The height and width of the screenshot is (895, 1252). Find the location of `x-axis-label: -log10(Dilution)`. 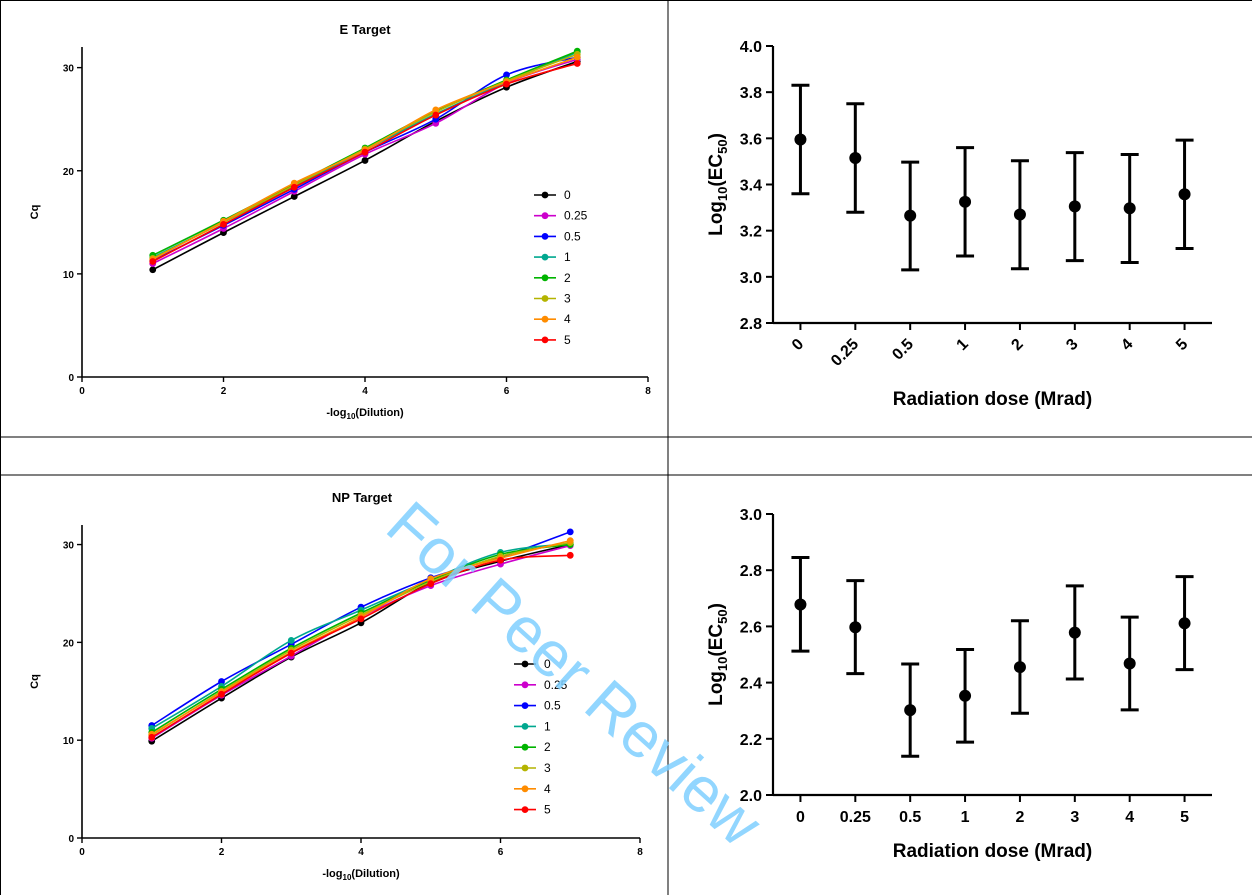

x-axis-label: -log10(Dilution) is located at coordinates (365, 414).